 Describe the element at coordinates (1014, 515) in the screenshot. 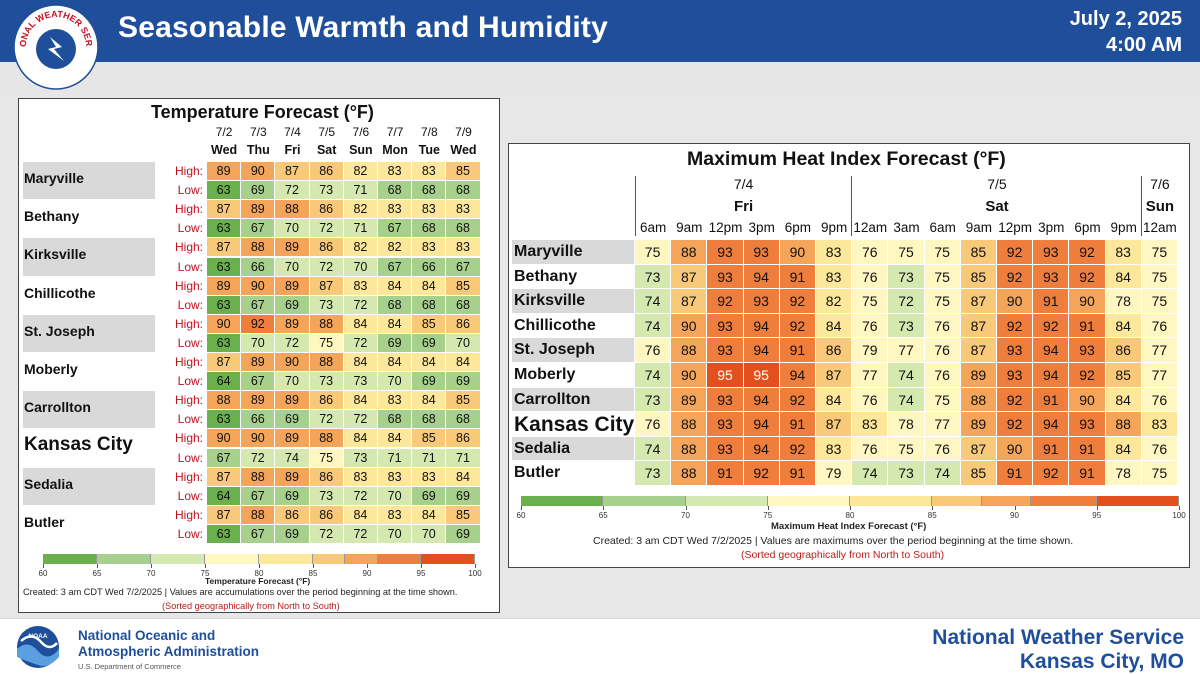

I see `heat-colorbar-tick-label: 90` at that location.